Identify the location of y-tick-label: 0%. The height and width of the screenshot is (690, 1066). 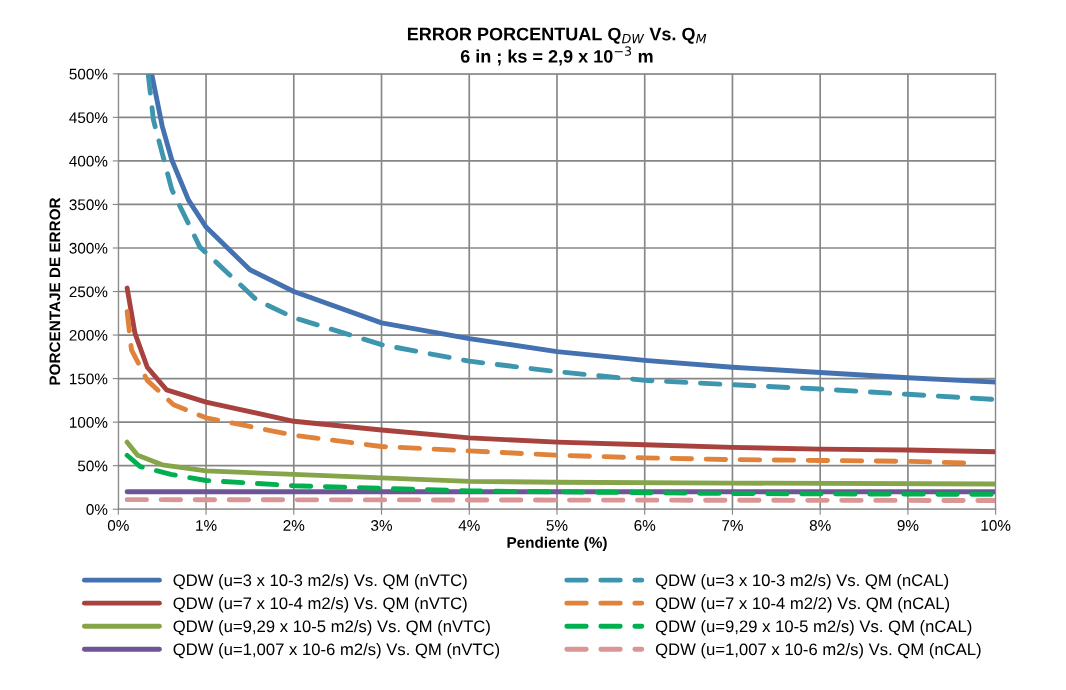
(97, 509).